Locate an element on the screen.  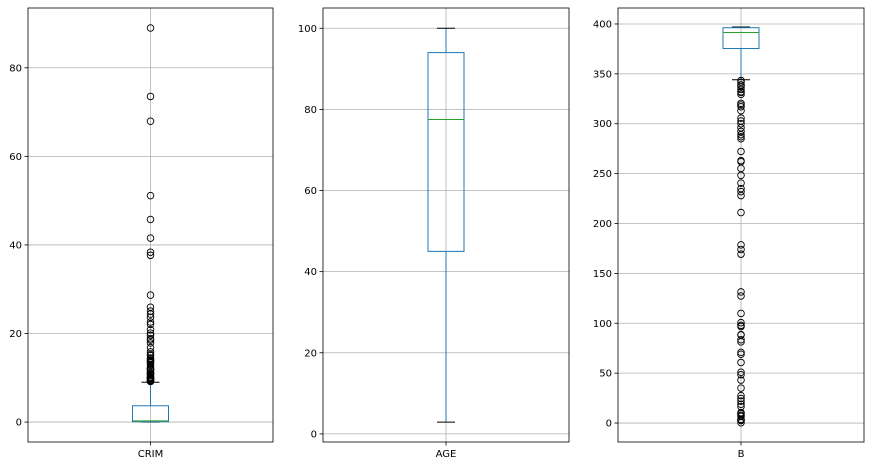
y-tick-label: 300 is located at coordinates (602, 124).